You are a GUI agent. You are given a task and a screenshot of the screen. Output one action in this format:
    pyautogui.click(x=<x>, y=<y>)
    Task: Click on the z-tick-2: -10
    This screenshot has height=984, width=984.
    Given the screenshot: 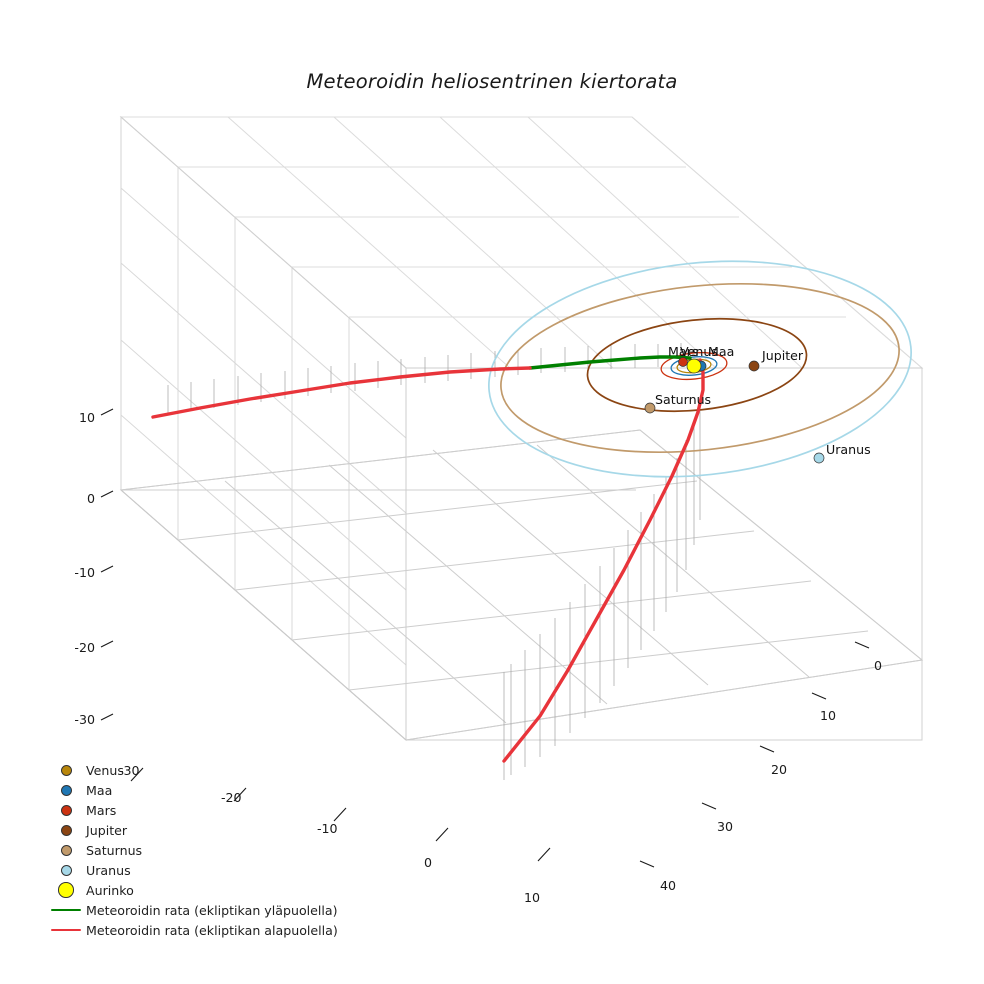 What is the action you would take?
    pyautogui.click(x=84, y=572)
    